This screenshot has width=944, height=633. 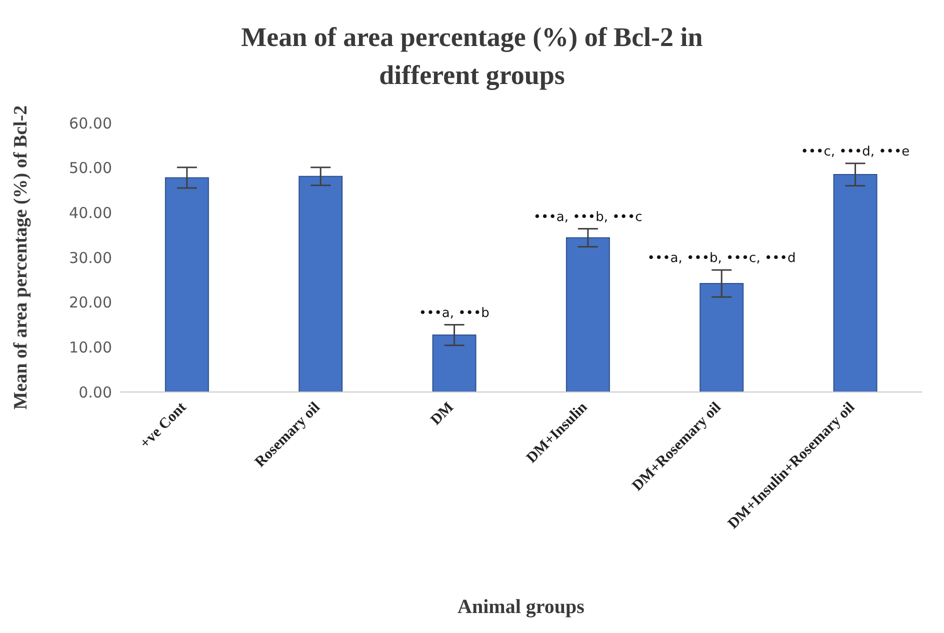 I want to click on y-tick-label: 50.00, so click(x=90, y=168).